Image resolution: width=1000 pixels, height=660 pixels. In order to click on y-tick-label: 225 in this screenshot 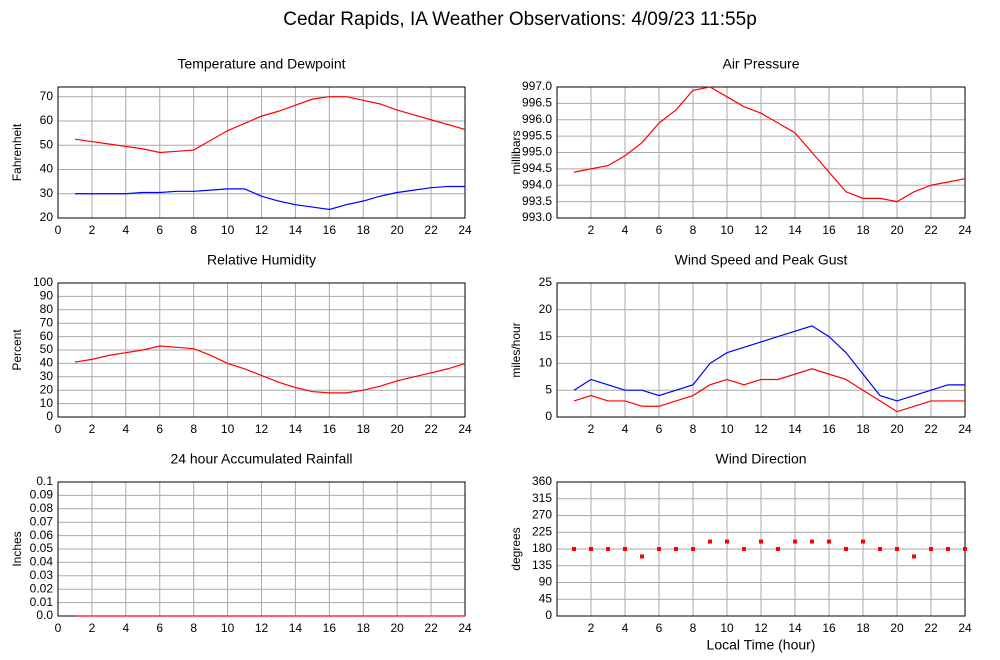, I will do `click(542, 531)`.